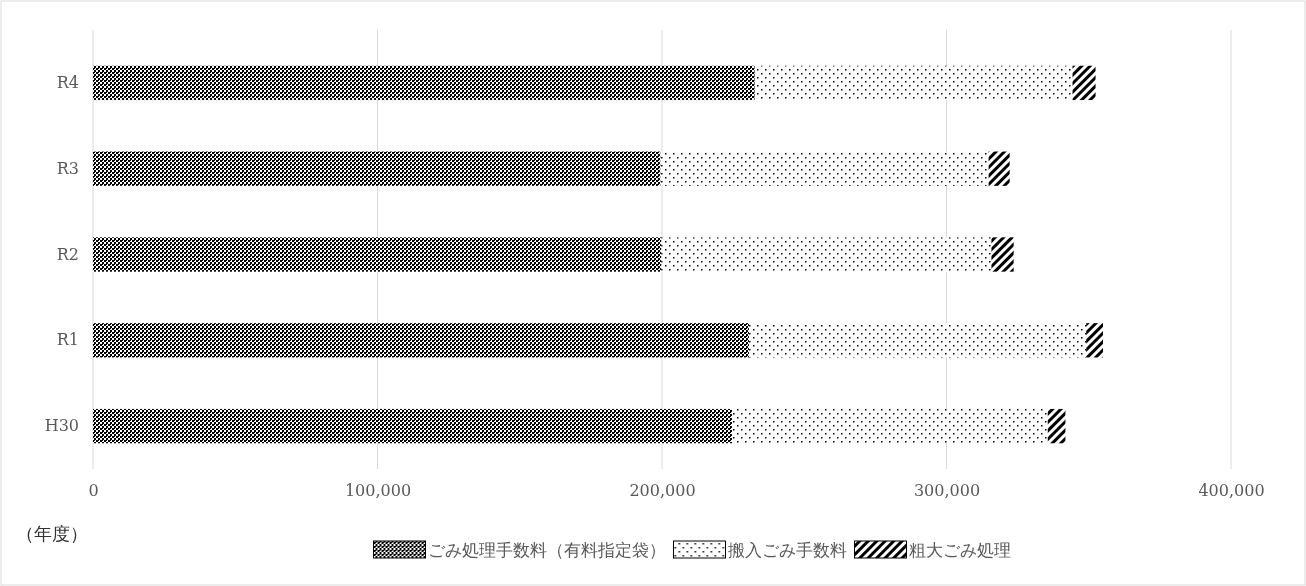 The height and width of the screenshot is (586, 1306). What do you see at coordinates (1231, 491) in the screenshot?
I see `x-tick-label: 400,000` at bounding box center [1231, 491].